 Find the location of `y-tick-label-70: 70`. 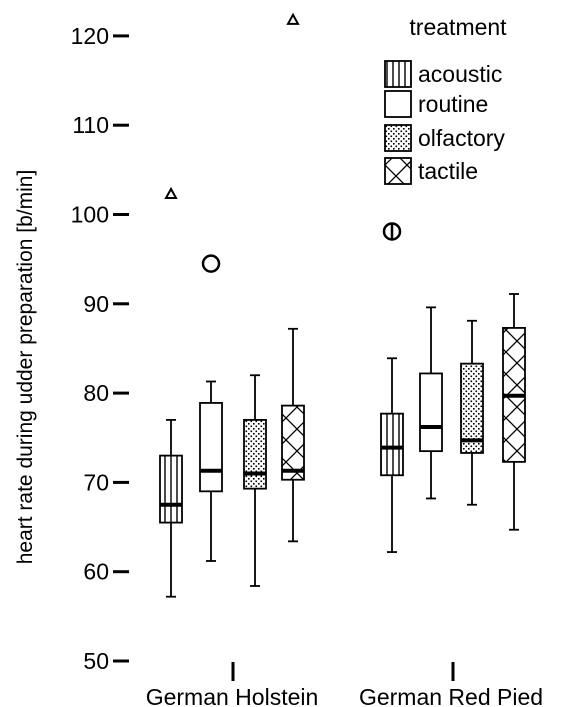

y-tick-label-70: 70 is located at coordinates (96, 482).